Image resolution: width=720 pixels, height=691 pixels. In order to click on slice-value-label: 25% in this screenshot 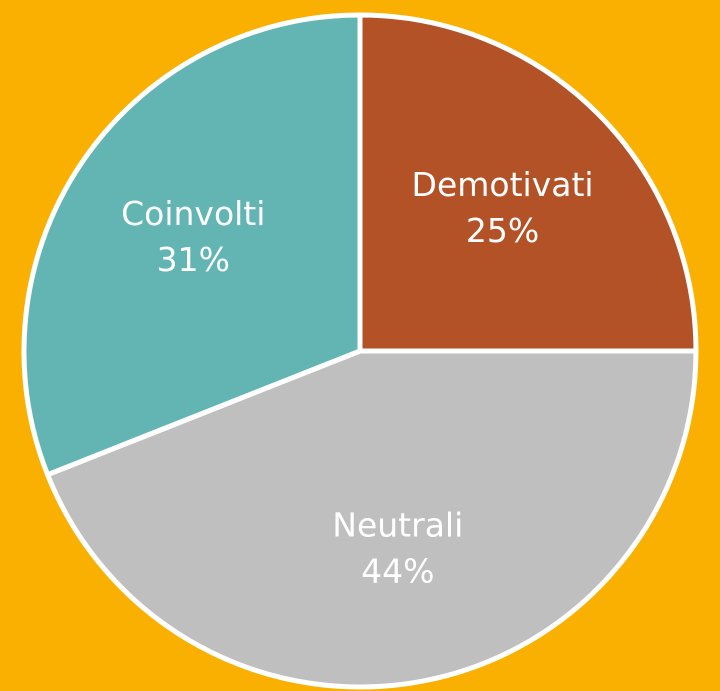, I will do `click(502, 230)`.